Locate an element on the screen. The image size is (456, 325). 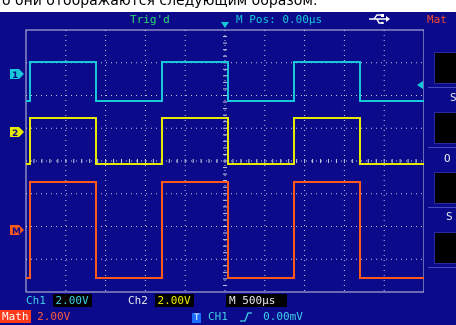
svg-text: 1 is located at coordinates (15, 76).